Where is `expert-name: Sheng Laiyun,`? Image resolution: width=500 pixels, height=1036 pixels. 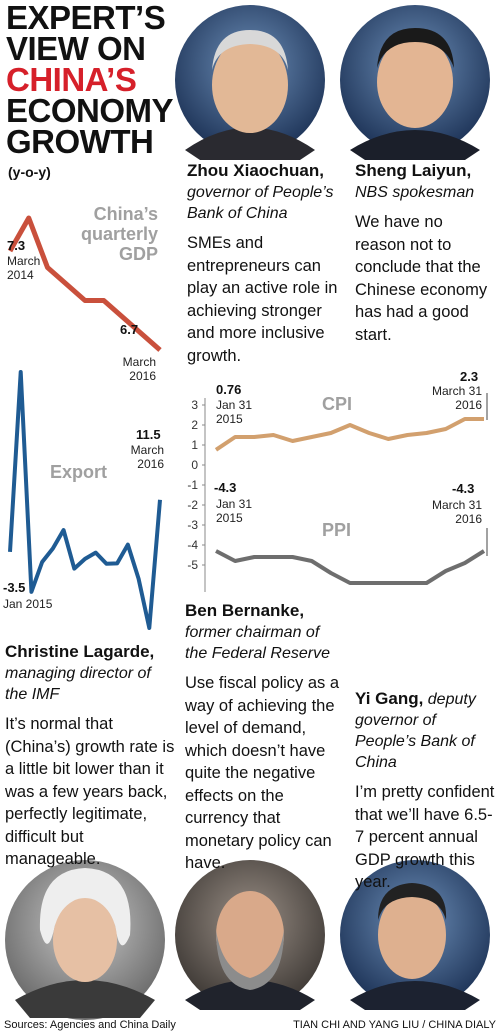 expert-name: Sheng Laiyun, is located at coordinates (413, 170).